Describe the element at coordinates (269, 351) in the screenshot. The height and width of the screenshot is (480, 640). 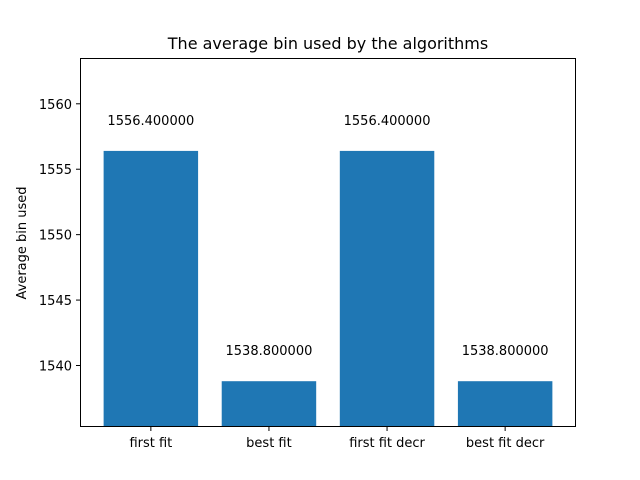
I see `bar-value-label-1: 1538.800000` at that location.